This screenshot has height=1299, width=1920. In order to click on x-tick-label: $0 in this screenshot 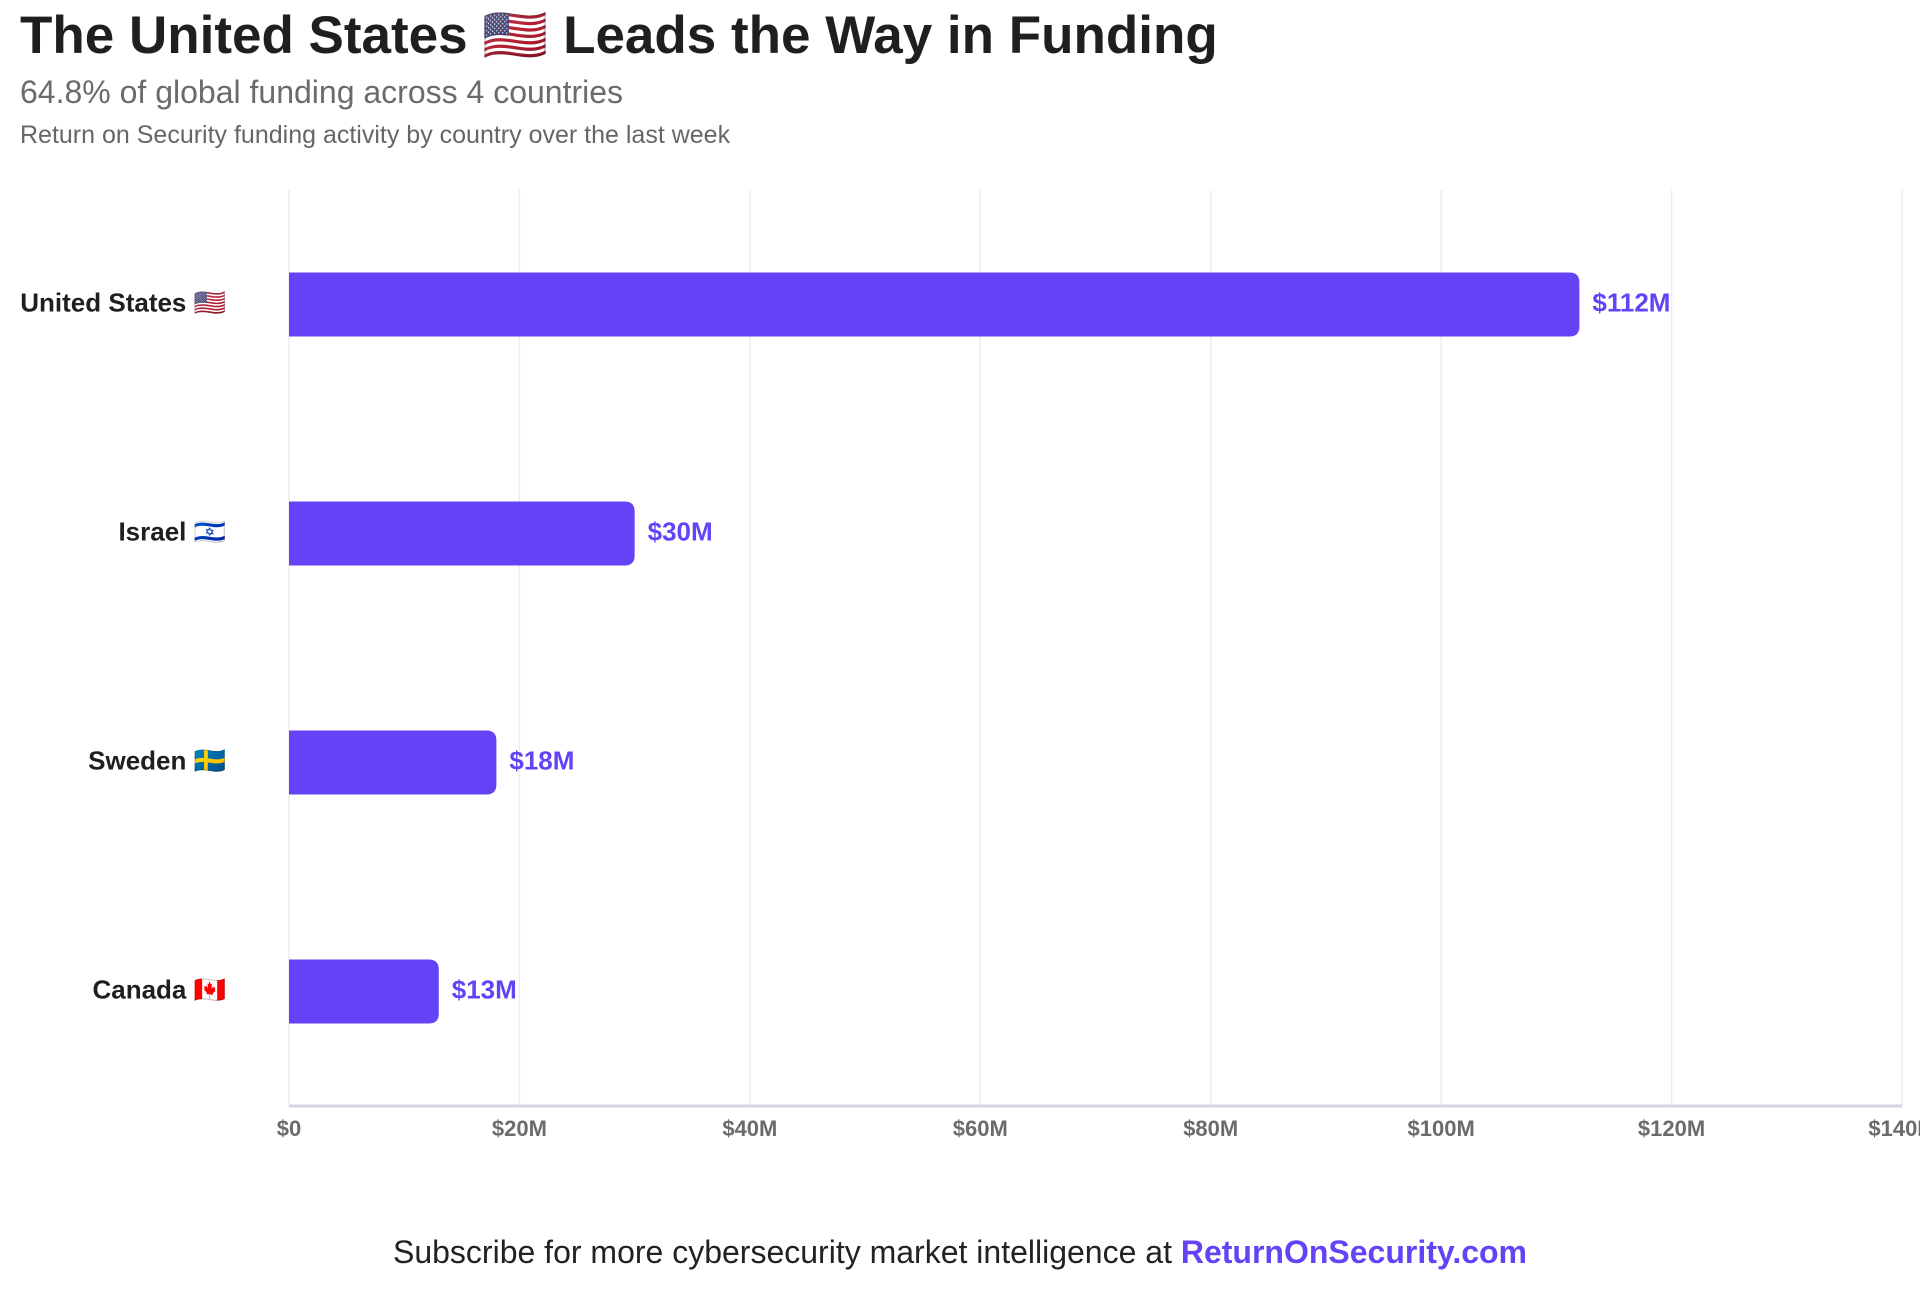, I will do `click(289, 1128)`.